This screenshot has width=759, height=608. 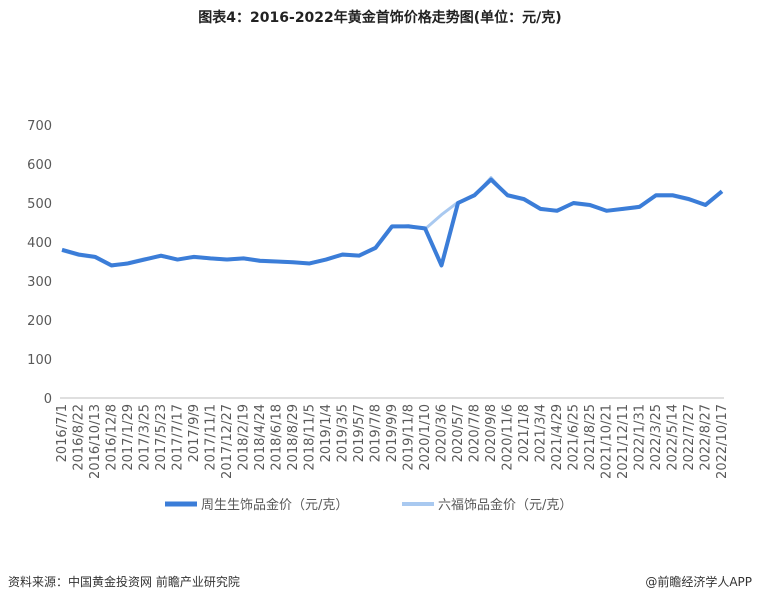 I want to click on x-tick-label: 2020/11/6, so click(x=508, y=437).